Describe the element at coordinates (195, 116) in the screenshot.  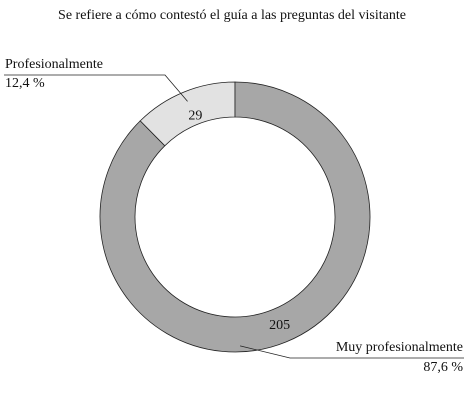
I see `value-label: 29` at that location.